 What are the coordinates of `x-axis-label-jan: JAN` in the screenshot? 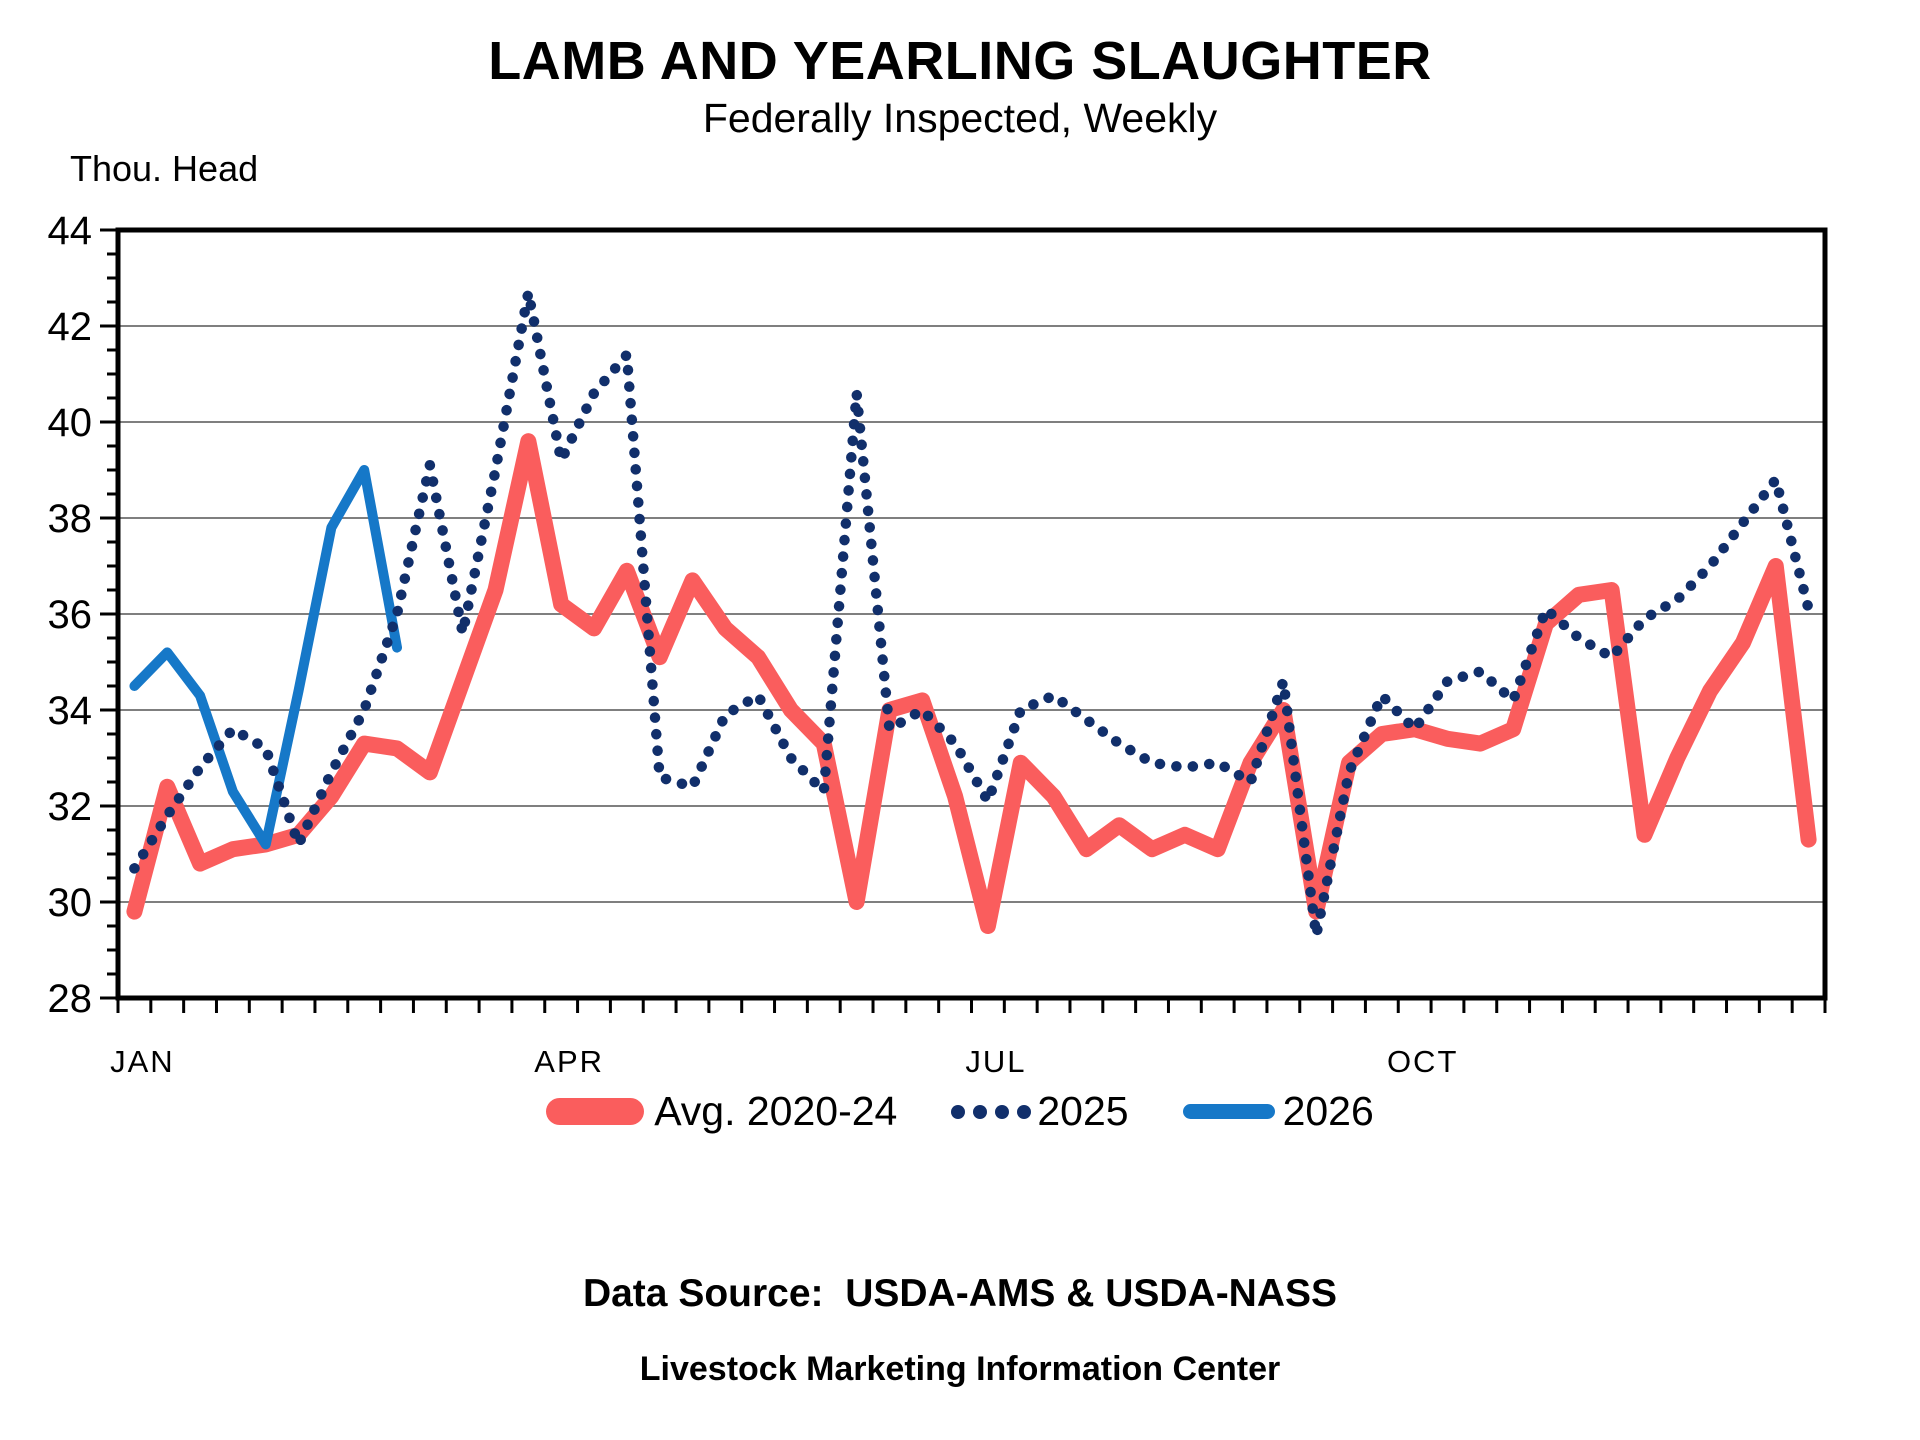 It's located at (142, 1061).